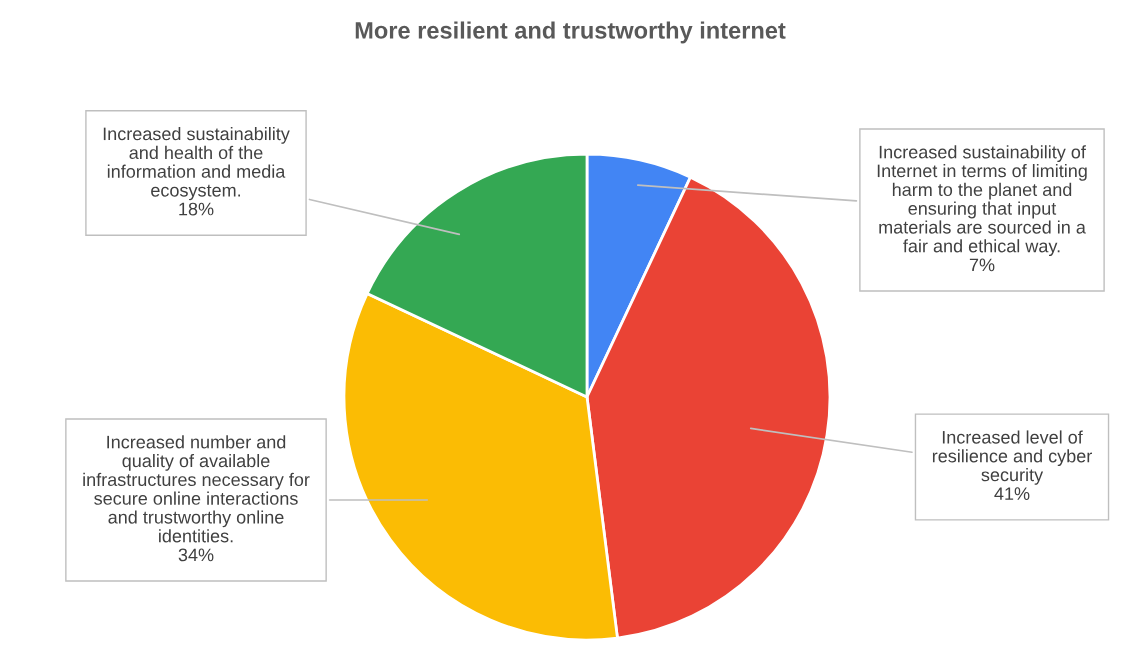 Image resolution: width=1140 pixels, height=670 pixels. What do you see at coordinates (982, 265) in the screenshot?
I see `data-label: 7%` at bounding box center [982, 265].